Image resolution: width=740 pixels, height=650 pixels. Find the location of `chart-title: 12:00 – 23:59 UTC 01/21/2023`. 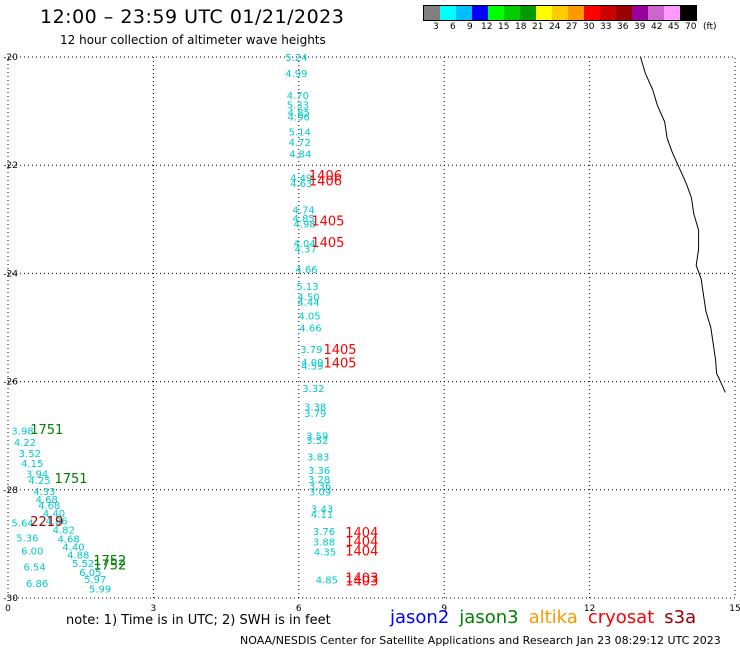

chart-title: 12:00 – 23:59 UTC 01/21/2023 is located at coordinates (192, 17).